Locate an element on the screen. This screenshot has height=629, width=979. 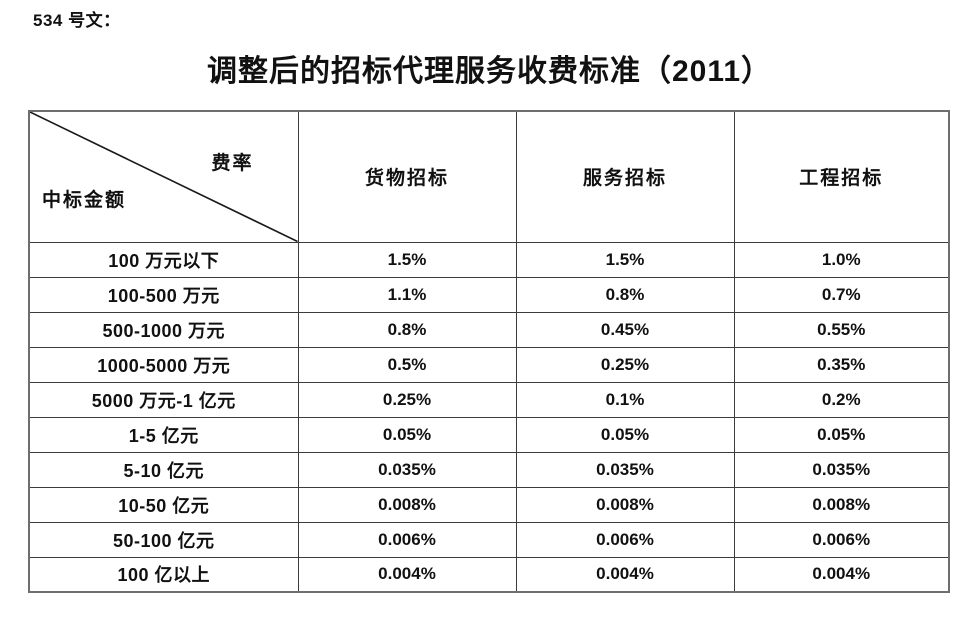
table-row: 100 亿以上 0.004% 0.004% 0.004% is located at coordinates (489, 574).